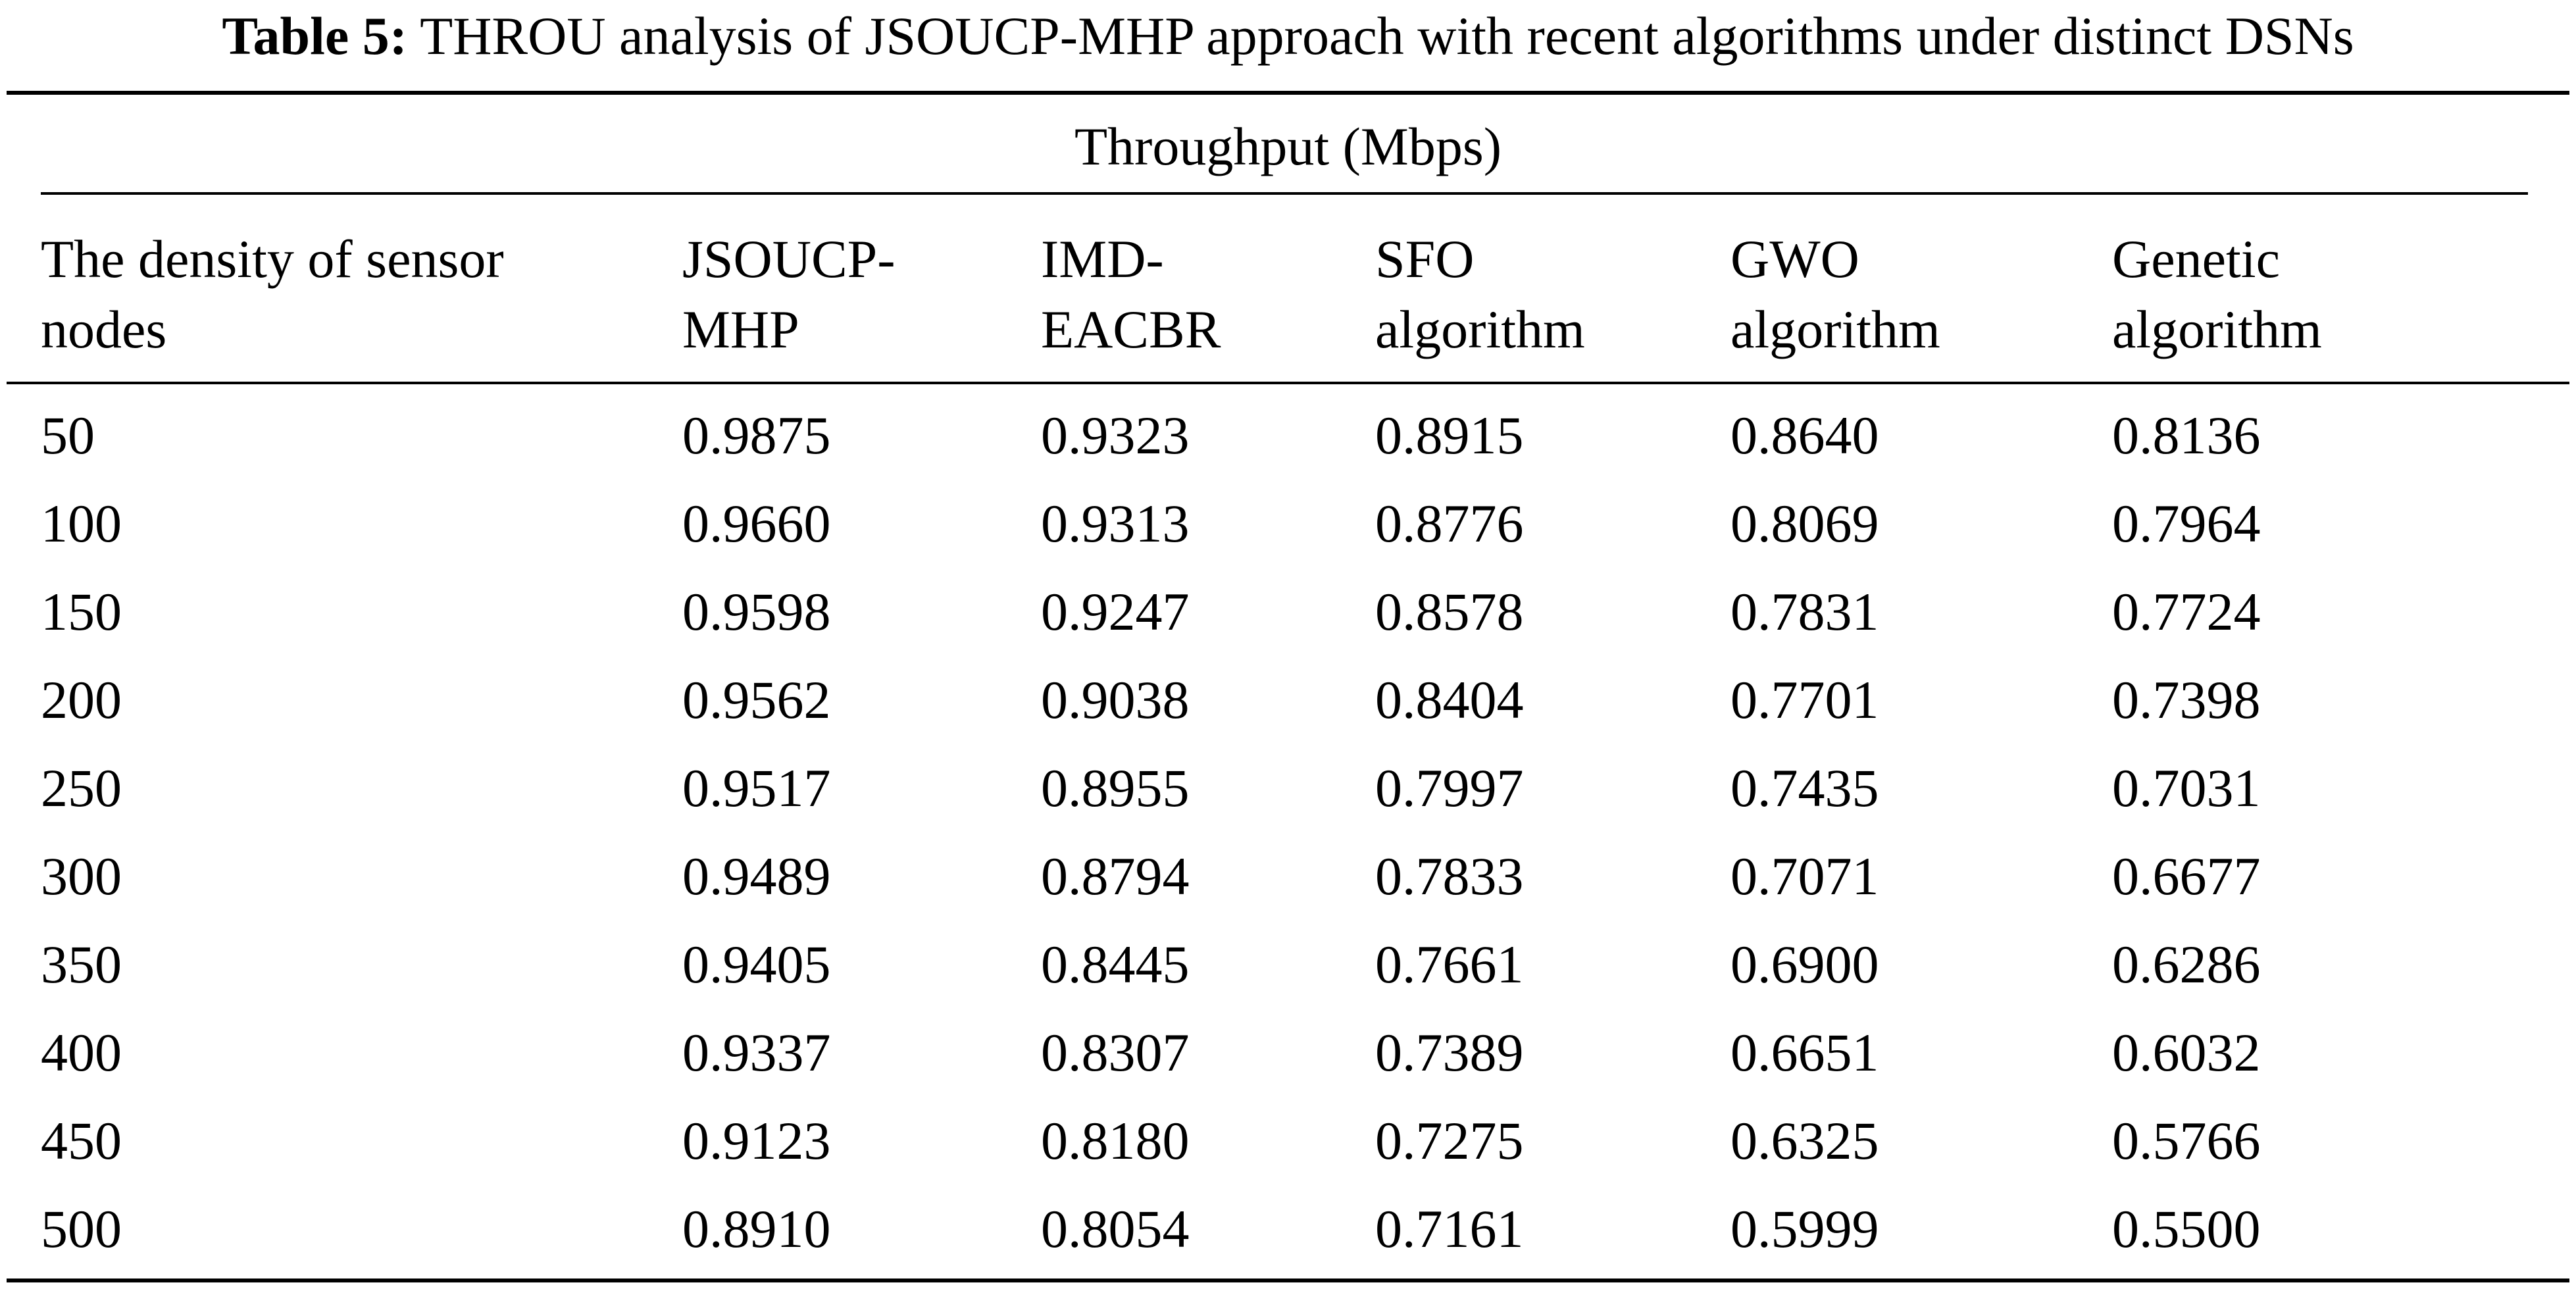 Image resolution: width=2576 pixels, height=1291 pixels. Describe the element at coordinates (2186, 1053) in the screenshot. I see `table-cell: 0.6032` at that location.